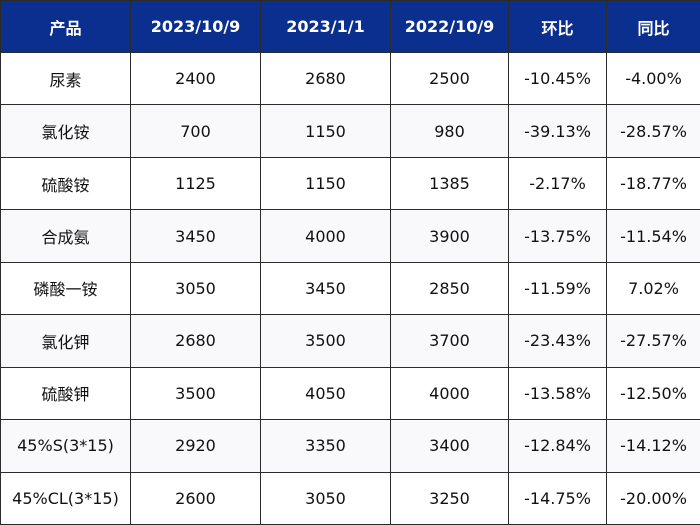  I want to click on cell-product: 尿素, so click(65, 78).